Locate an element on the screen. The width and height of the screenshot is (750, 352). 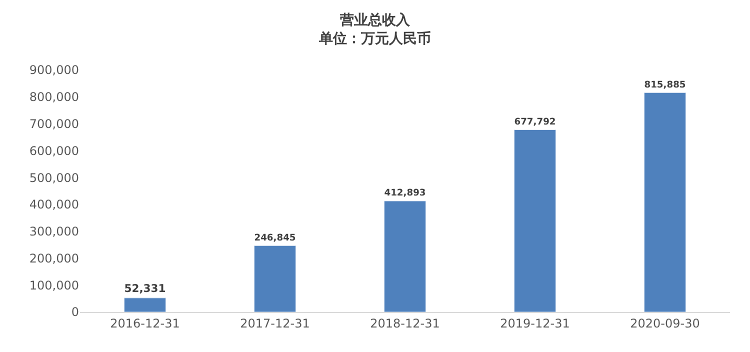
data-label: 412,893 is located at coordinates (405, 193).